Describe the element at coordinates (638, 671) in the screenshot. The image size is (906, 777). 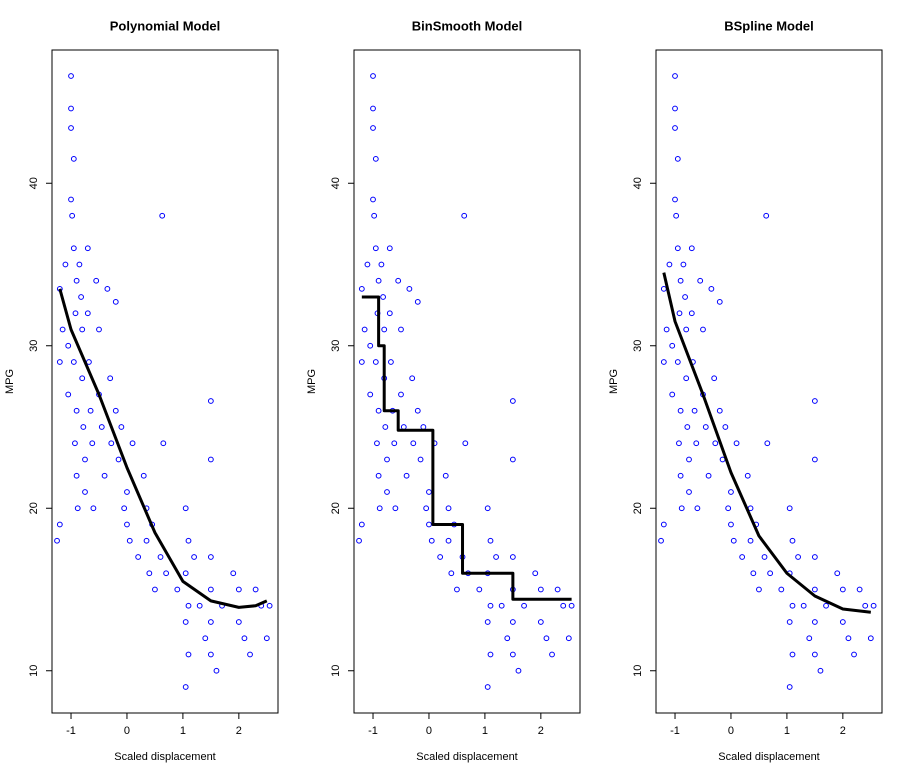
I see `y-tick-label: 10` at that location.